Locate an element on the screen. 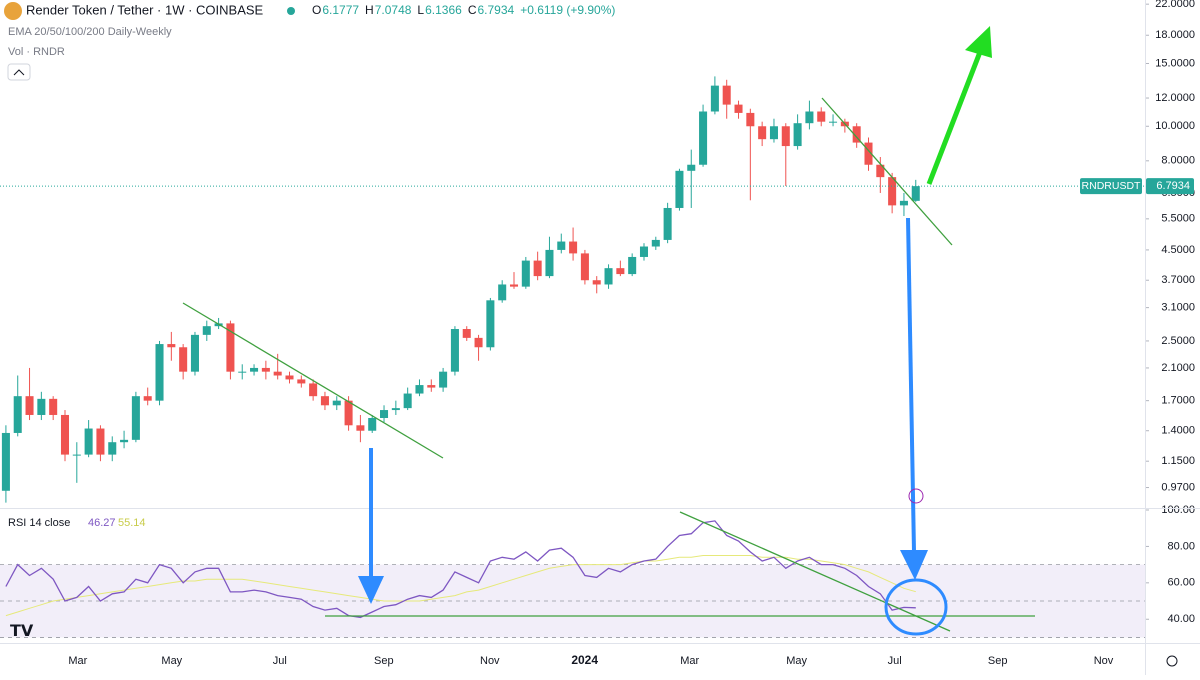 The height and width of the screenshot is (680, 1200). rsi-value: 46.27 is located at coordinates (102, 523).